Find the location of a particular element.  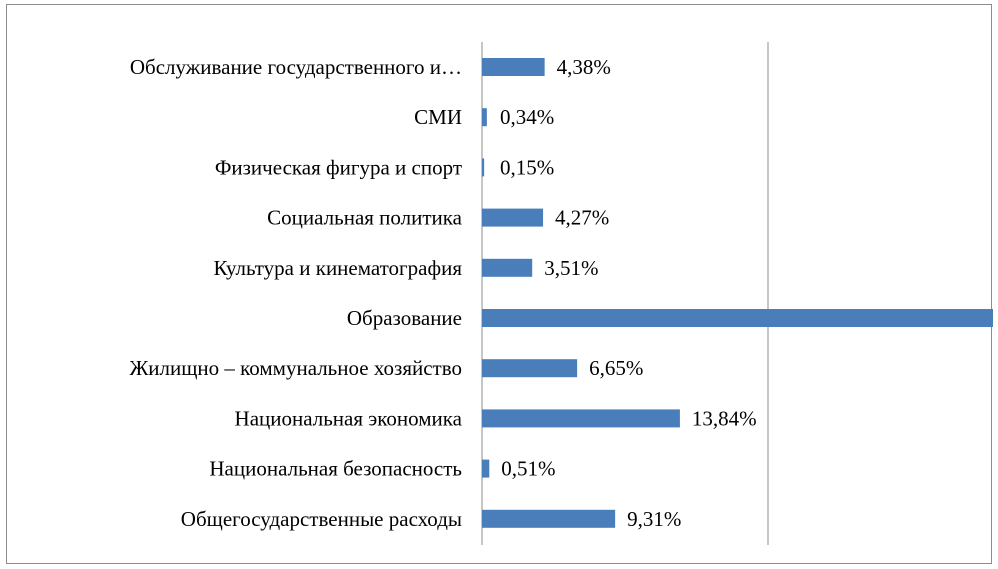

value-label: 4,38% is located at coordinates (584, 67).